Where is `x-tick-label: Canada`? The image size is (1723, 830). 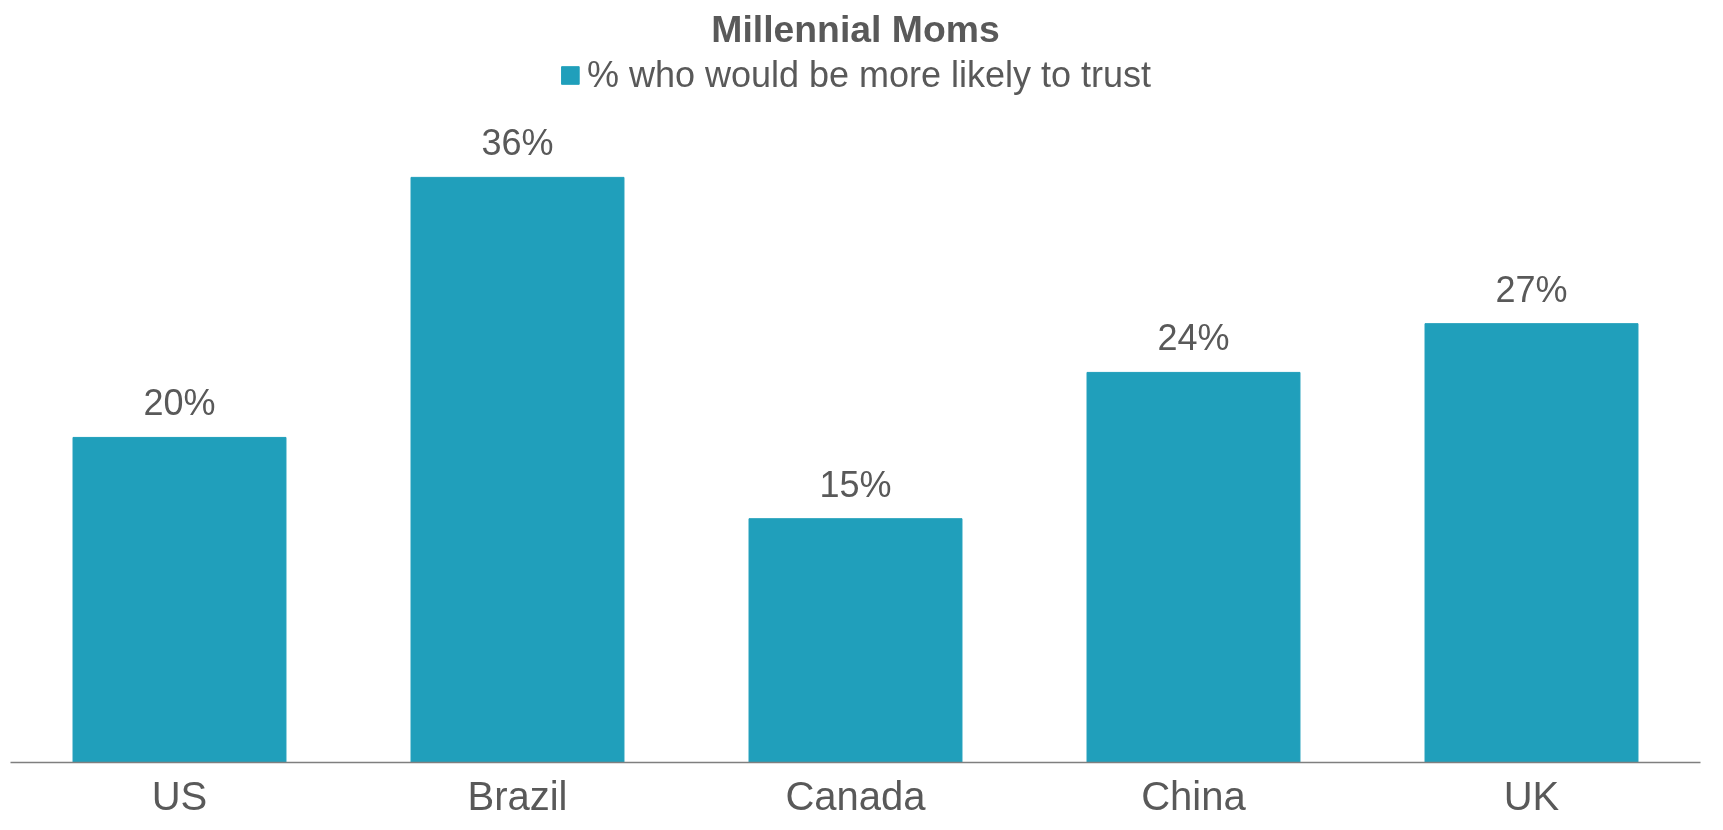
x-tick-label: Canada is located at coordinates (856, 795).